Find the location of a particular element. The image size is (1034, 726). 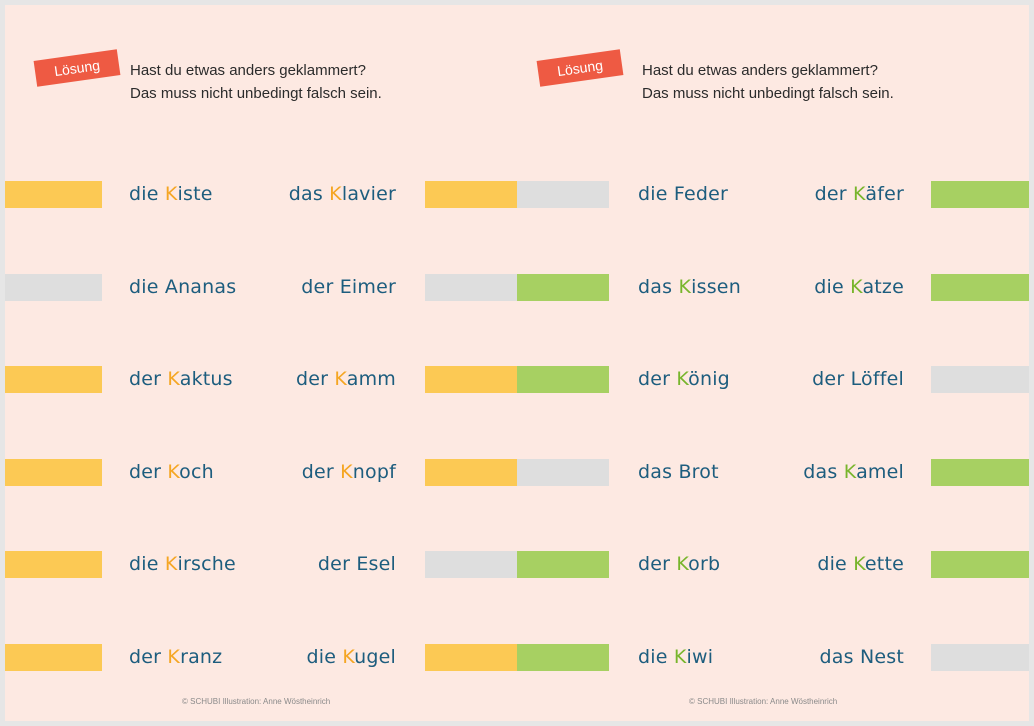

credit-left: © SCHUBI Illustration: Anne Wöstheinrich is located at coordinates (256, 701).